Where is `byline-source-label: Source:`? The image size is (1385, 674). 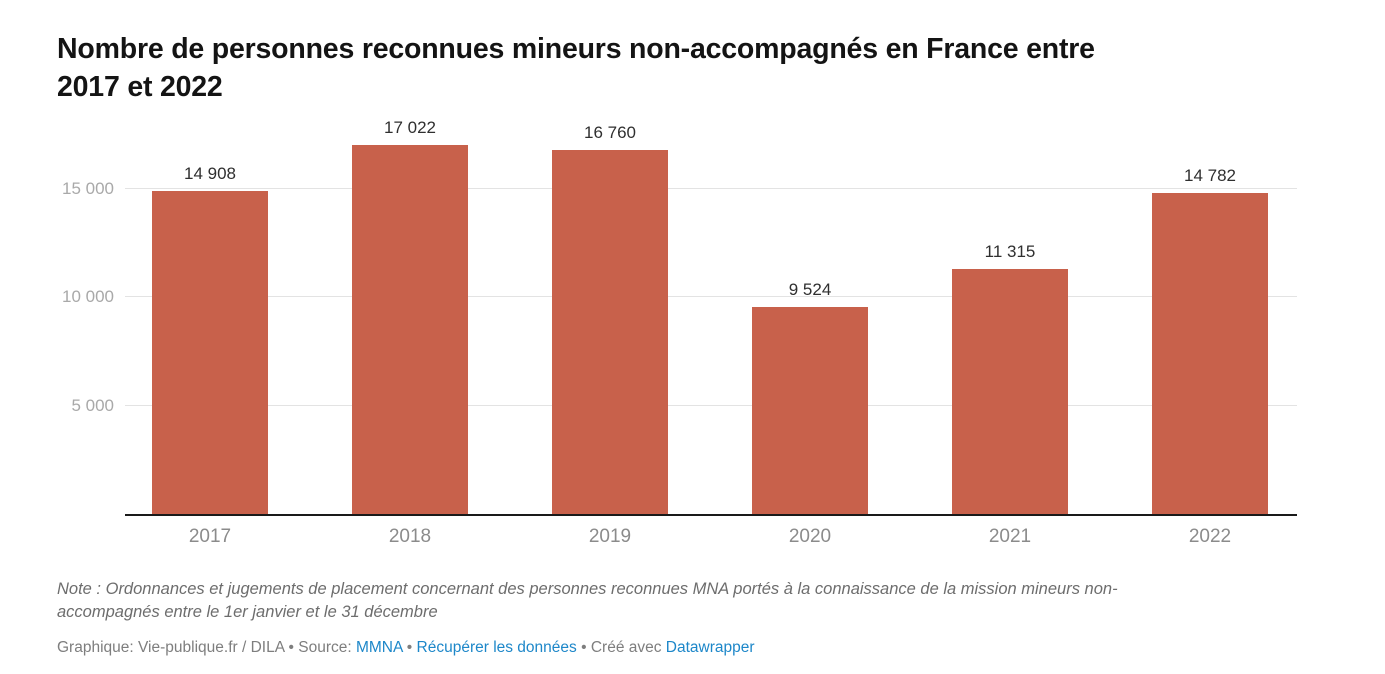 byline-source-label: Source: is located at coordinates (327, 647).